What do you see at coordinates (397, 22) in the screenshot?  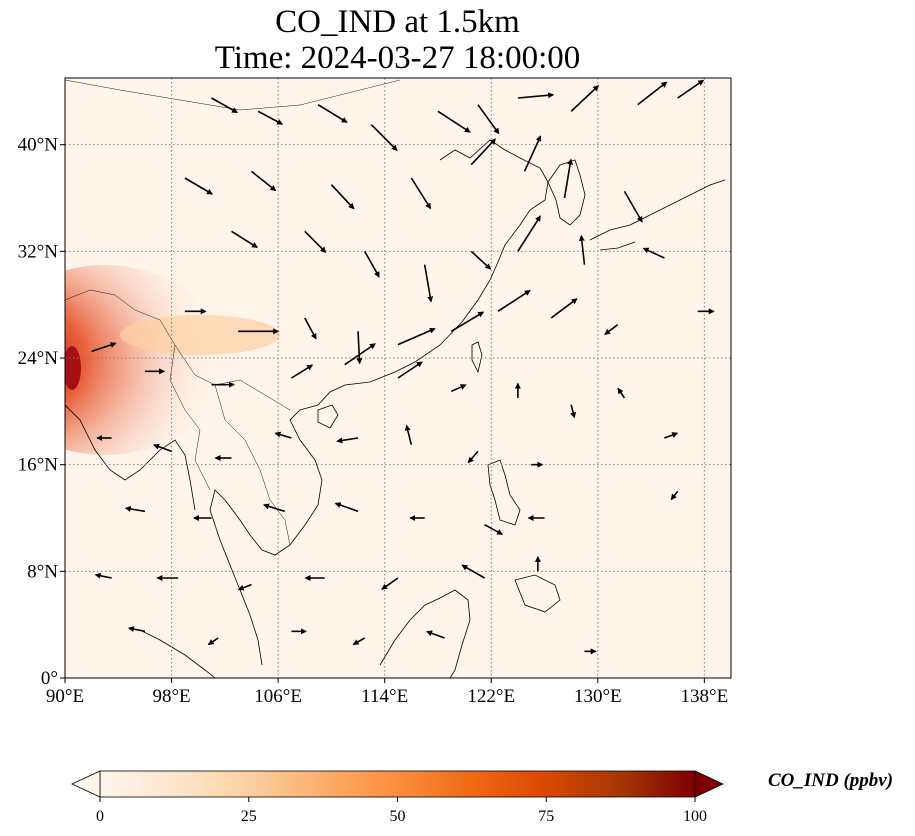 I see `map-title-variable: CO_IND at 1.5km` at bounding box center [397, 22].